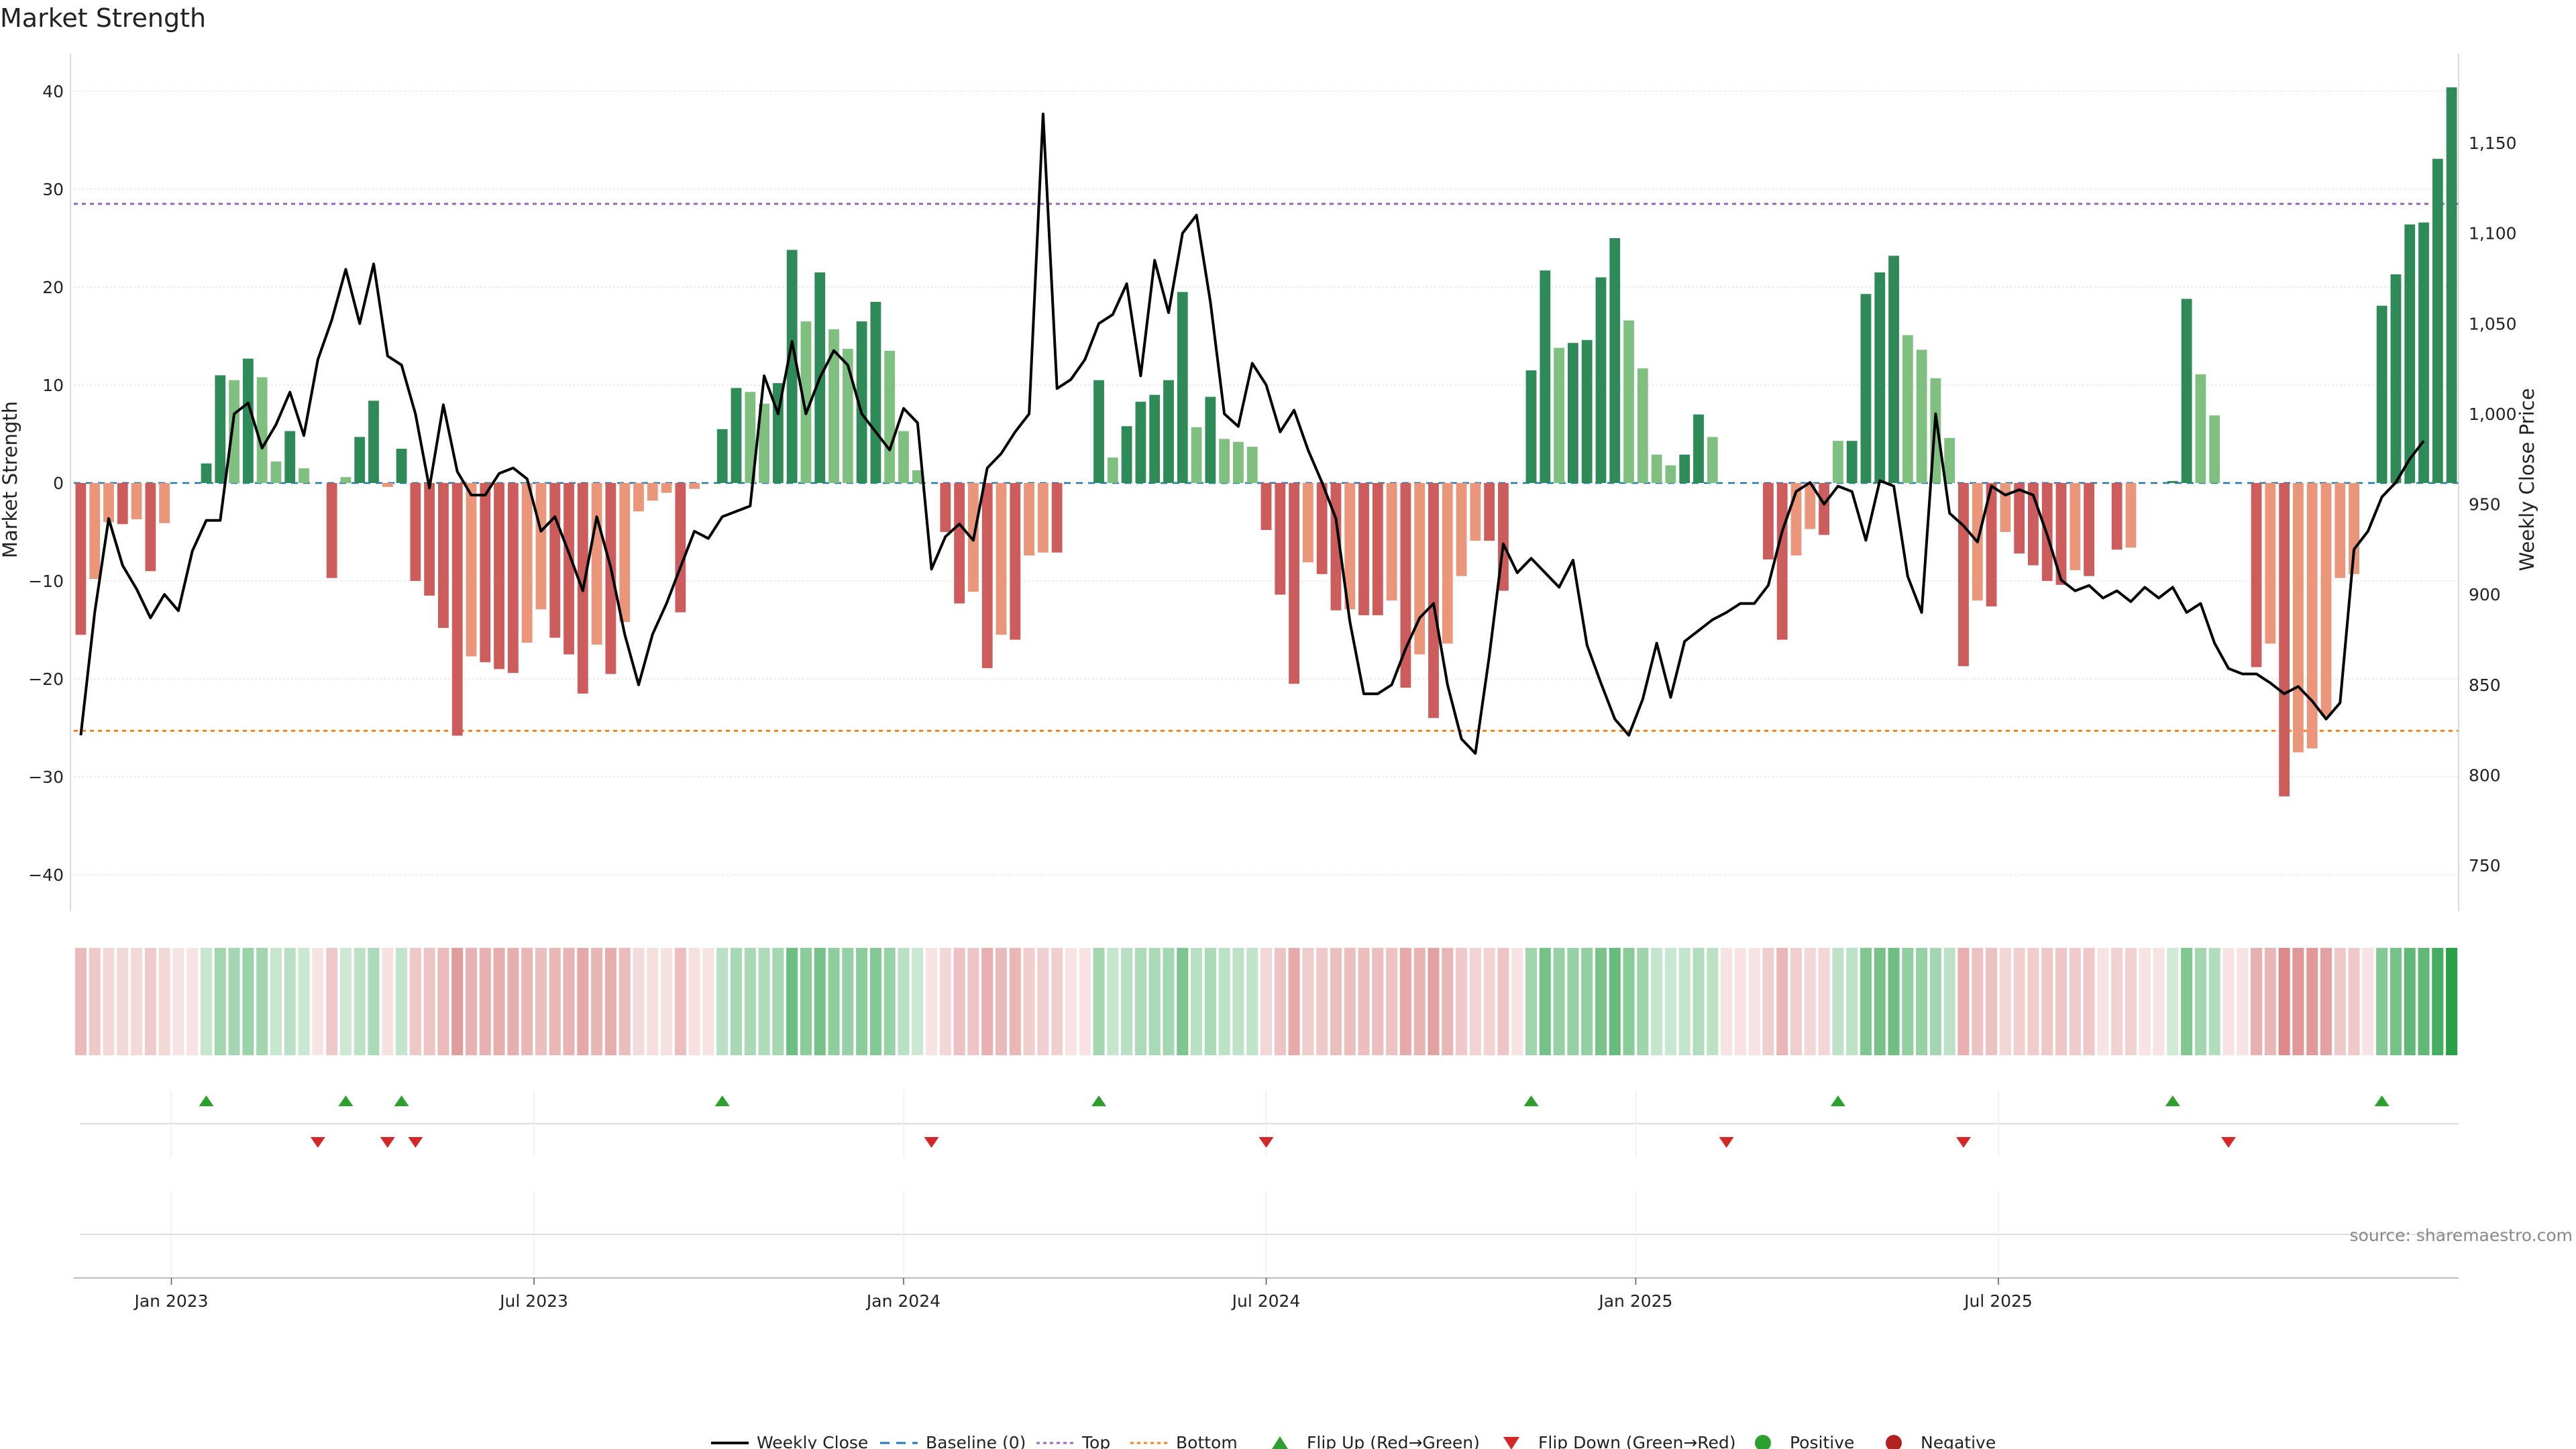 This screenshot has height=1449, width=2576. Describe the element at coordinates (533, 1301) in the screenshot. I see `x-tick-label: Jul 2023` at that location.